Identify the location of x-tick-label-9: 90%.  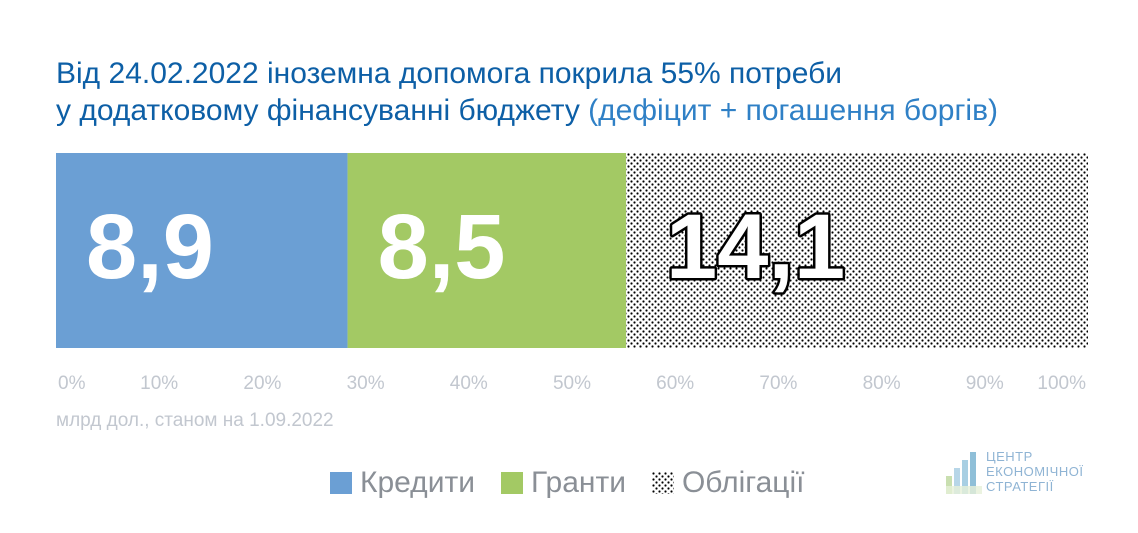
(985, 383).